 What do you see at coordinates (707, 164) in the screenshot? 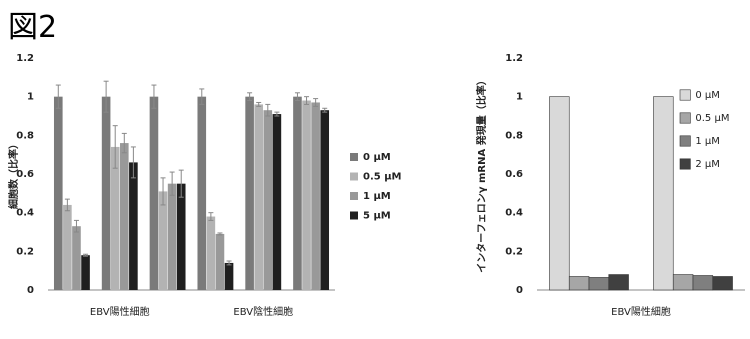
I see `legend-label: 2 μM` at bounding box center [707, 164].